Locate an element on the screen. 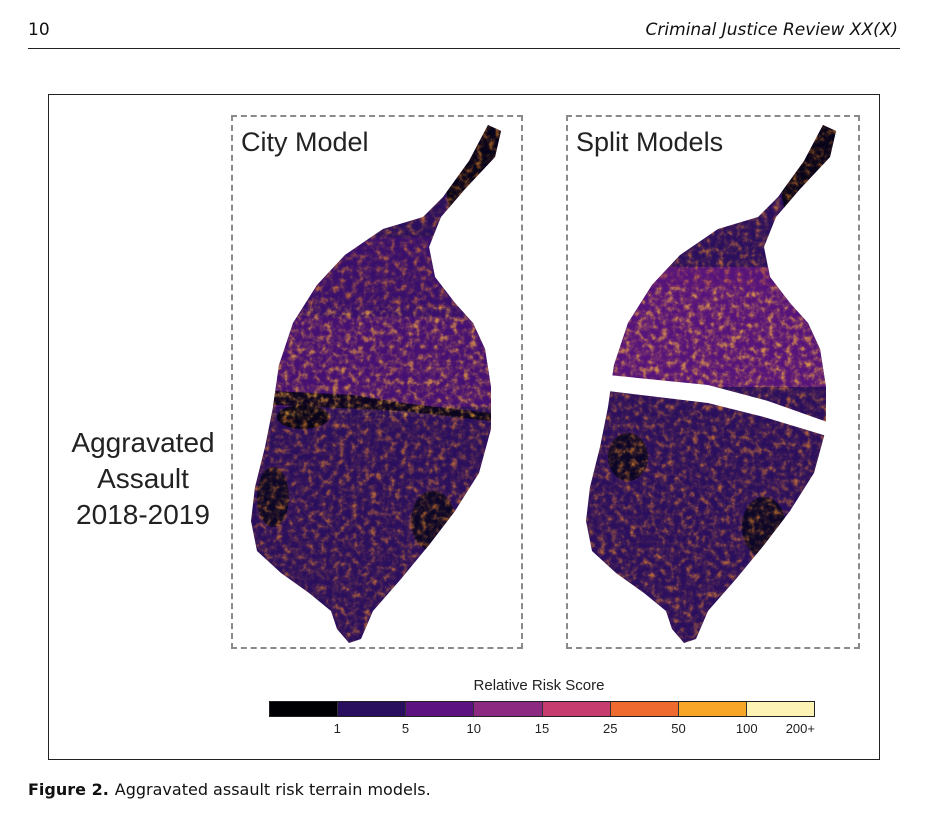 The width and height of the screenshot is (934, 834). caption-text: Aggravated assault risk terrain models. is located at coordinates (272, 789).